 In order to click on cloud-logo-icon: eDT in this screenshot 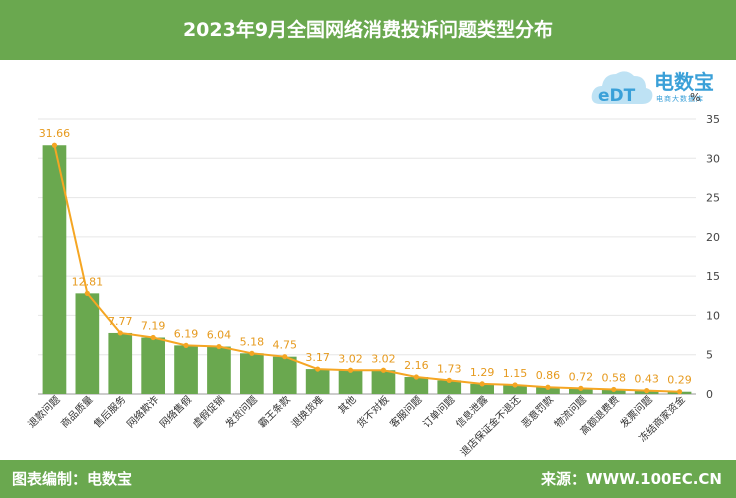, I will do `click(622, 88)`.